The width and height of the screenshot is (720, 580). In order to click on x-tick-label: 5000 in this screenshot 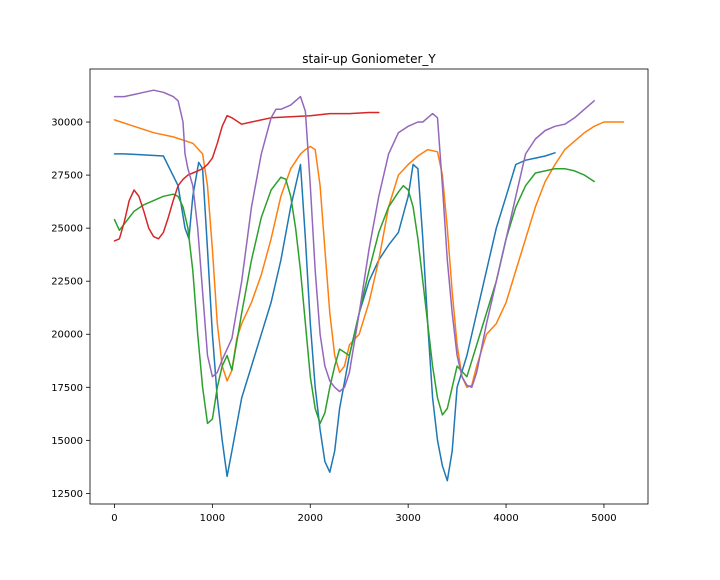, I will do `click(603, 518)`.